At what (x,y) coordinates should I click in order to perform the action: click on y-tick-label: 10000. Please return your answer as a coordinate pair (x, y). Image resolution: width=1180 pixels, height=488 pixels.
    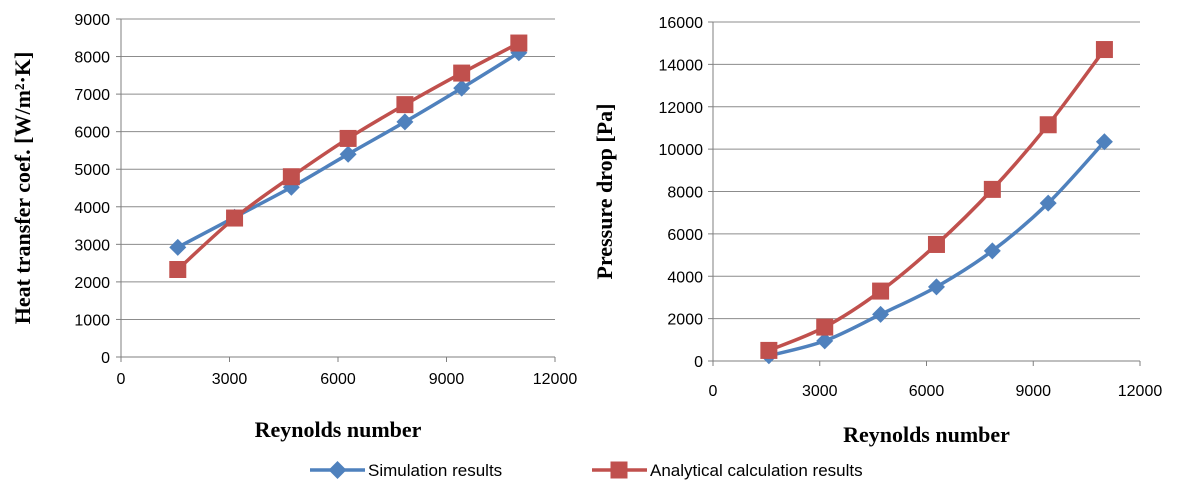
    Looking at the image, I should click on (681, 150).